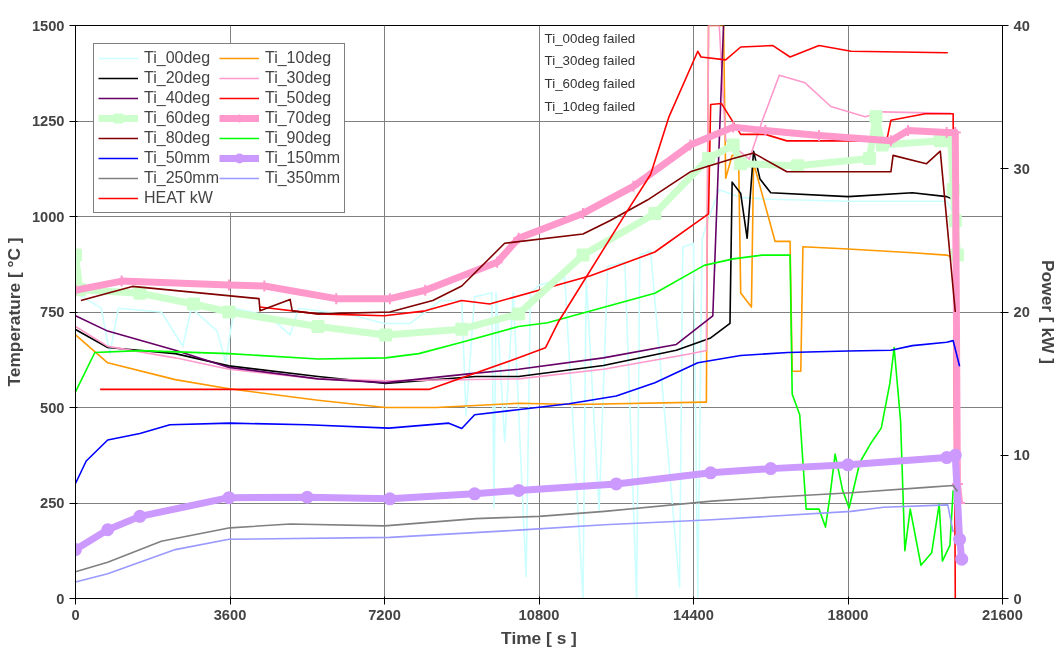 Image resolution: width=1060 pixels, height=657 pixels. What do you see at coordinates (13, 312) in the screenshot?
I see `y-axis-title: Temperature [ °C ]` at bounding box center [13, 312].